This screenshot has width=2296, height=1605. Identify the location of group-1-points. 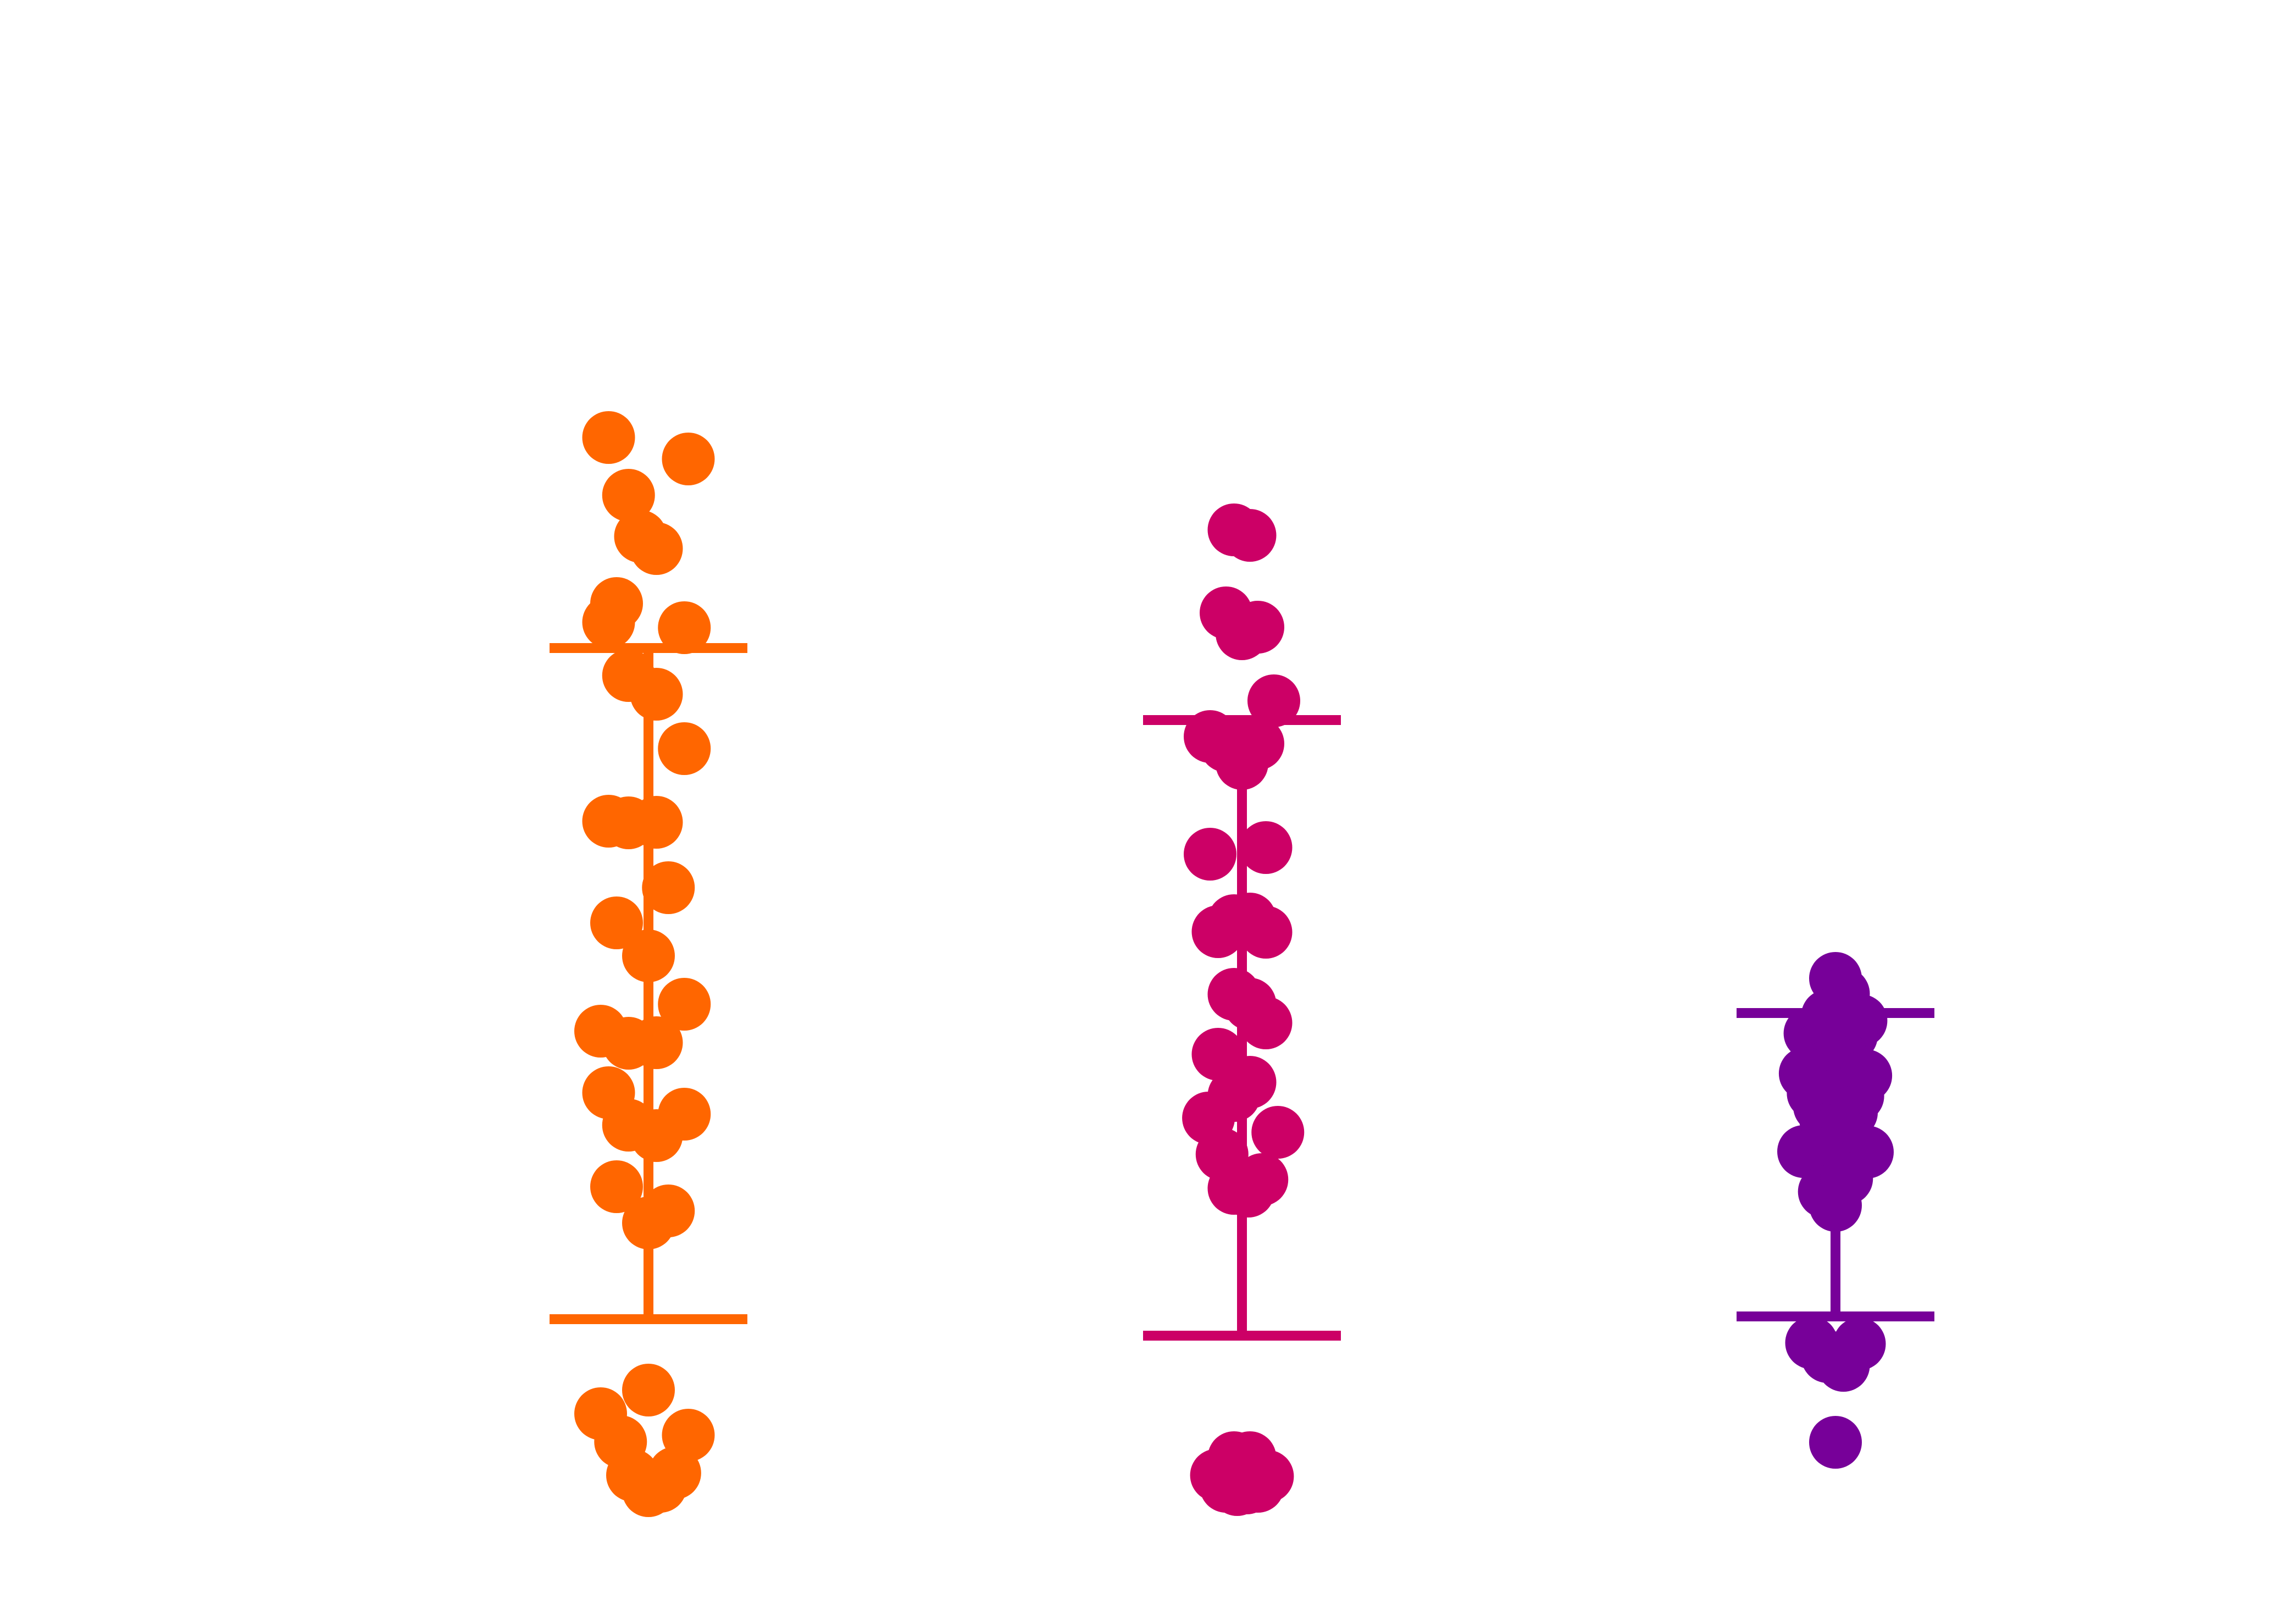
(644, 964).